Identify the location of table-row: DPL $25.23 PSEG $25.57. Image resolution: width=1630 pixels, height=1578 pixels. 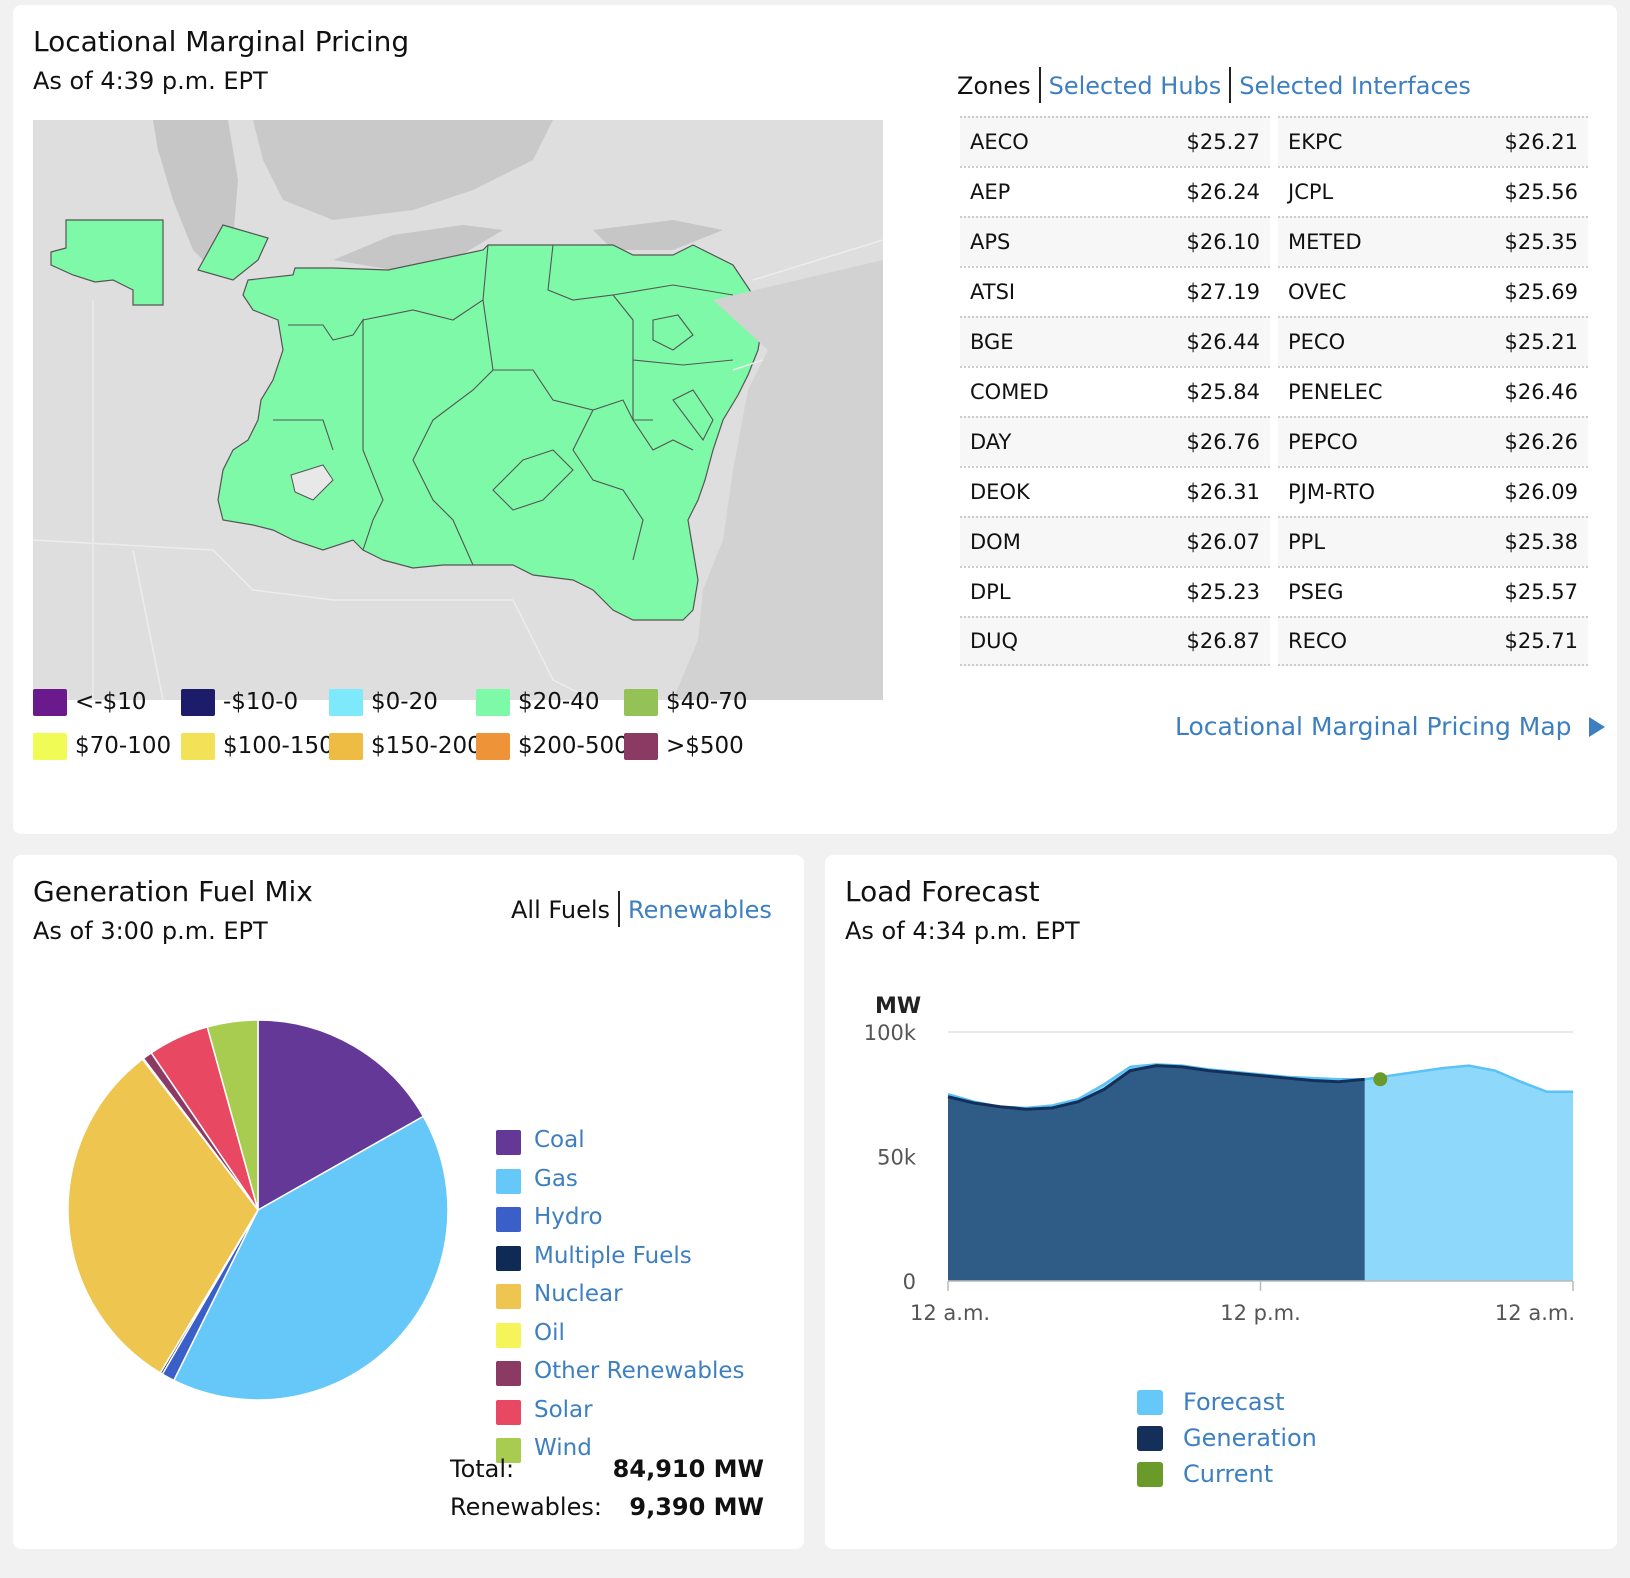
(1274, 591).